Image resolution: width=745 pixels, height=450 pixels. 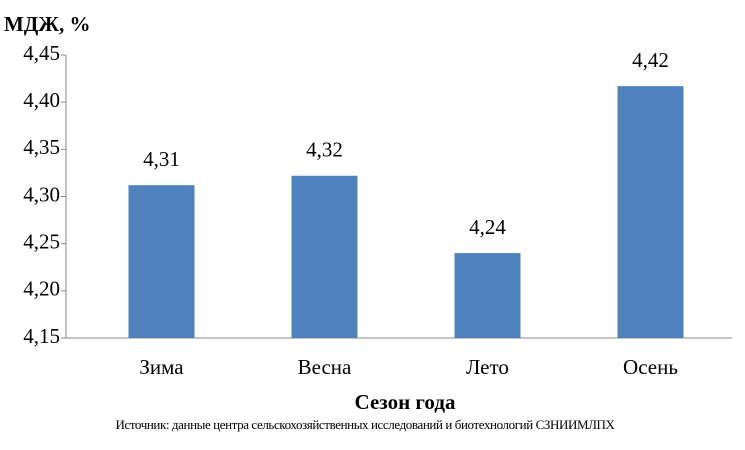 What do you see at coordinates (487, 367) in the screenshot?
I see `x-tick-label: Лето` at bounding box center [487, 367].